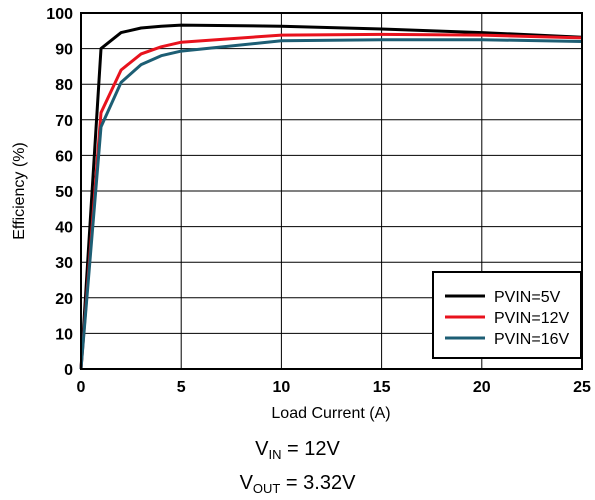 The image size is (595, 500). Describe the element at coordinates (64, 50) in the screenshot. I see `y-tick-label: 90` at that location.